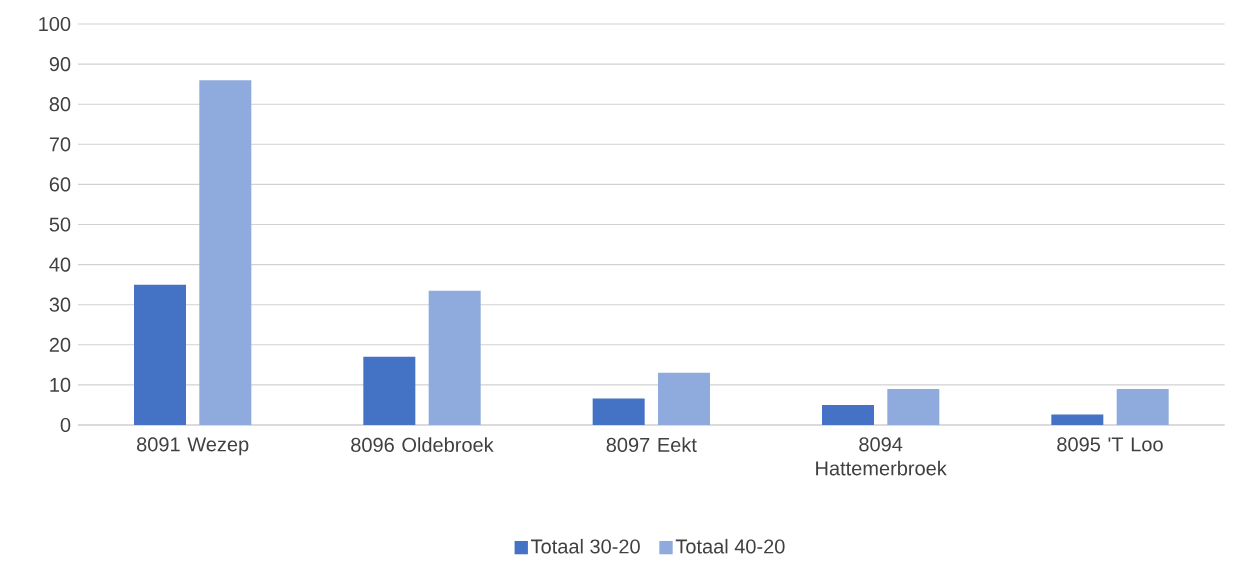  What do you see at coordinates (60, 224) in the screenshot?
I see `y-tick-label: 50` at bounding box center [60, 224].